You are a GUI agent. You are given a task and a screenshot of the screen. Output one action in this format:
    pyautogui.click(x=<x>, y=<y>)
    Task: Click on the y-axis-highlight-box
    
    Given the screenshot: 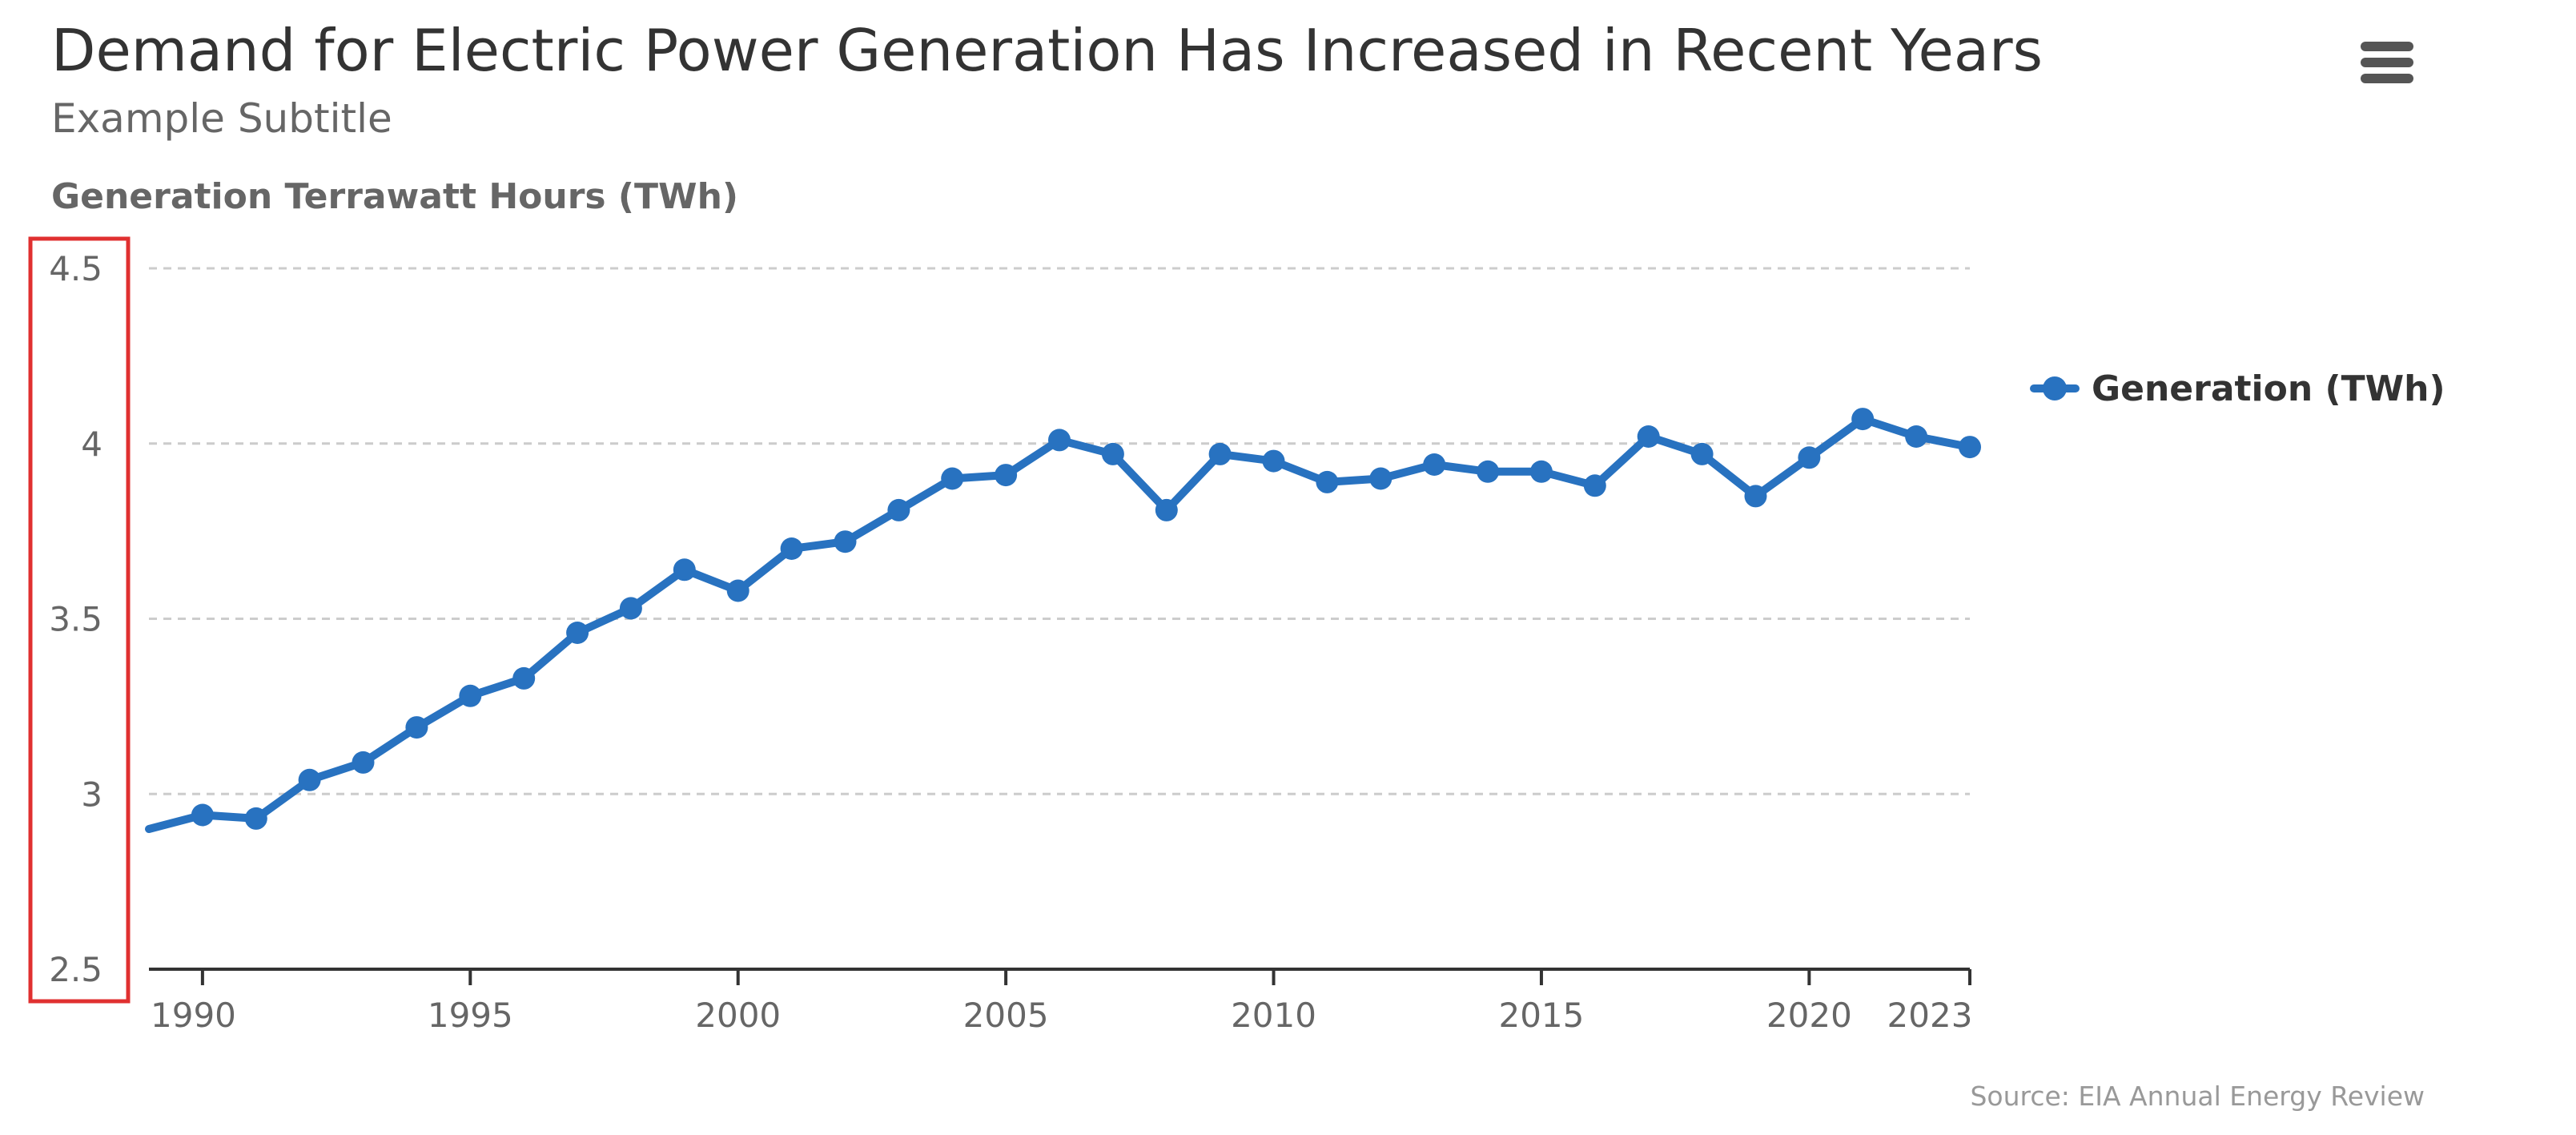 What is the action you would take?
    pyautogui.click(x=79, y=620)
    